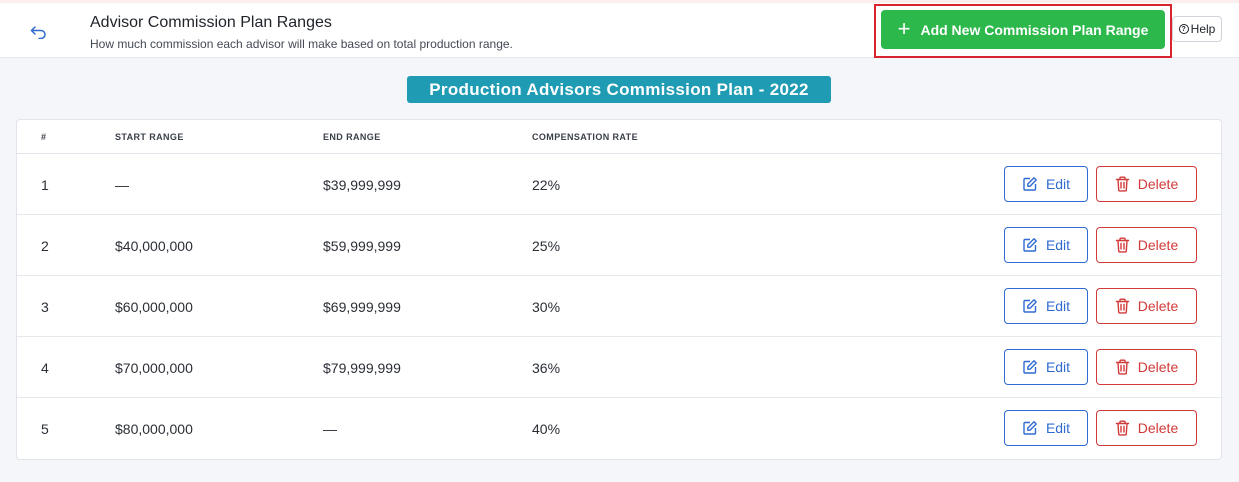 The width and height of the screenshot is (1239, 482). What do you see at coordinates (154, 429) in the screenshot?
I see `start-range-cell: $80,000,000` at bounding box center [154, 429].